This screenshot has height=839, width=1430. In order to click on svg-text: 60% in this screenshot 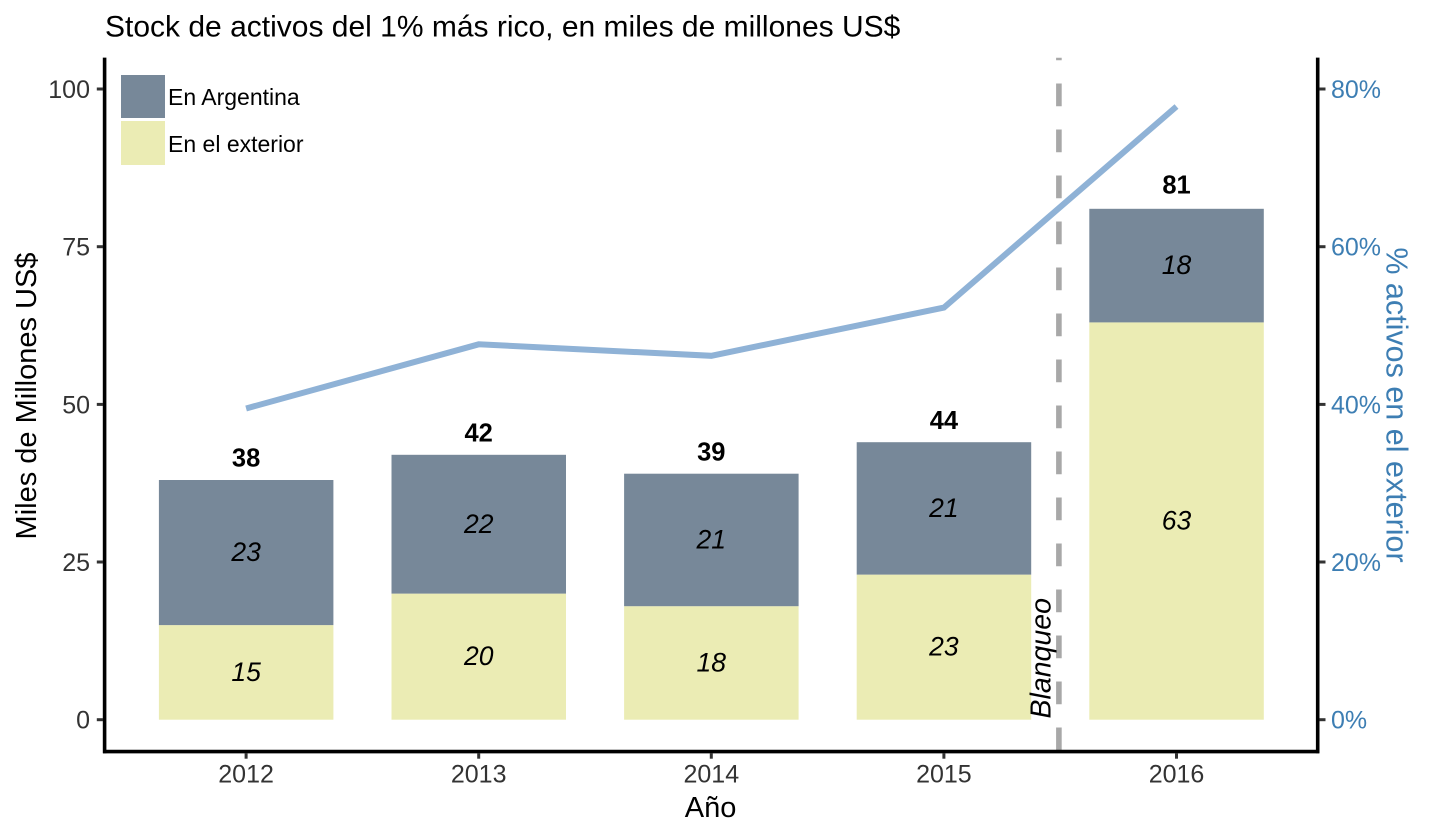, I will do `click(1356, 248)`.